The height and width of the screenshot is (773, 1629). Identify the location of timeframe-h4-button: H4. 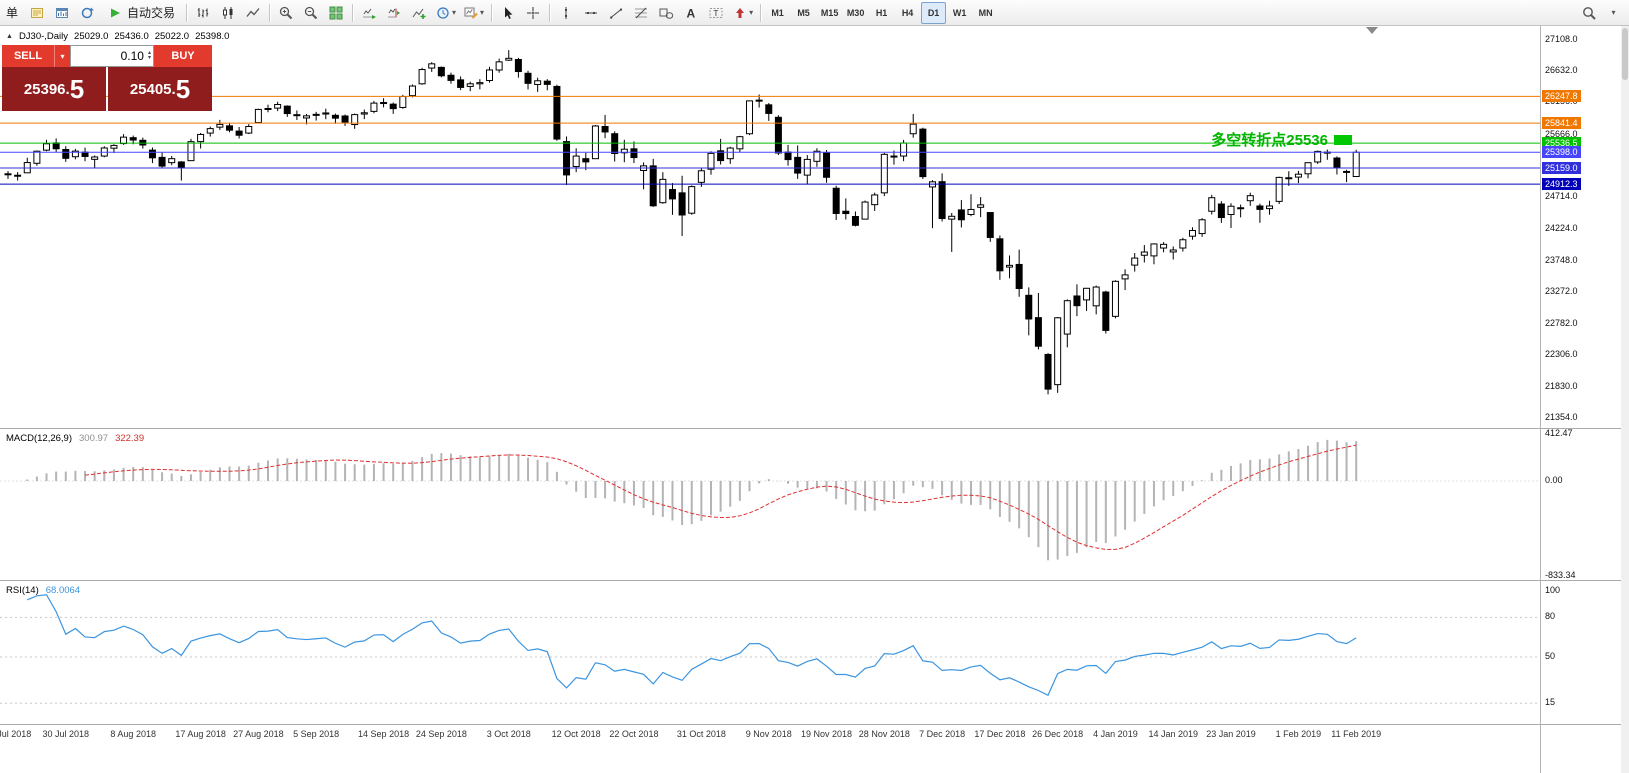
(907, 13).